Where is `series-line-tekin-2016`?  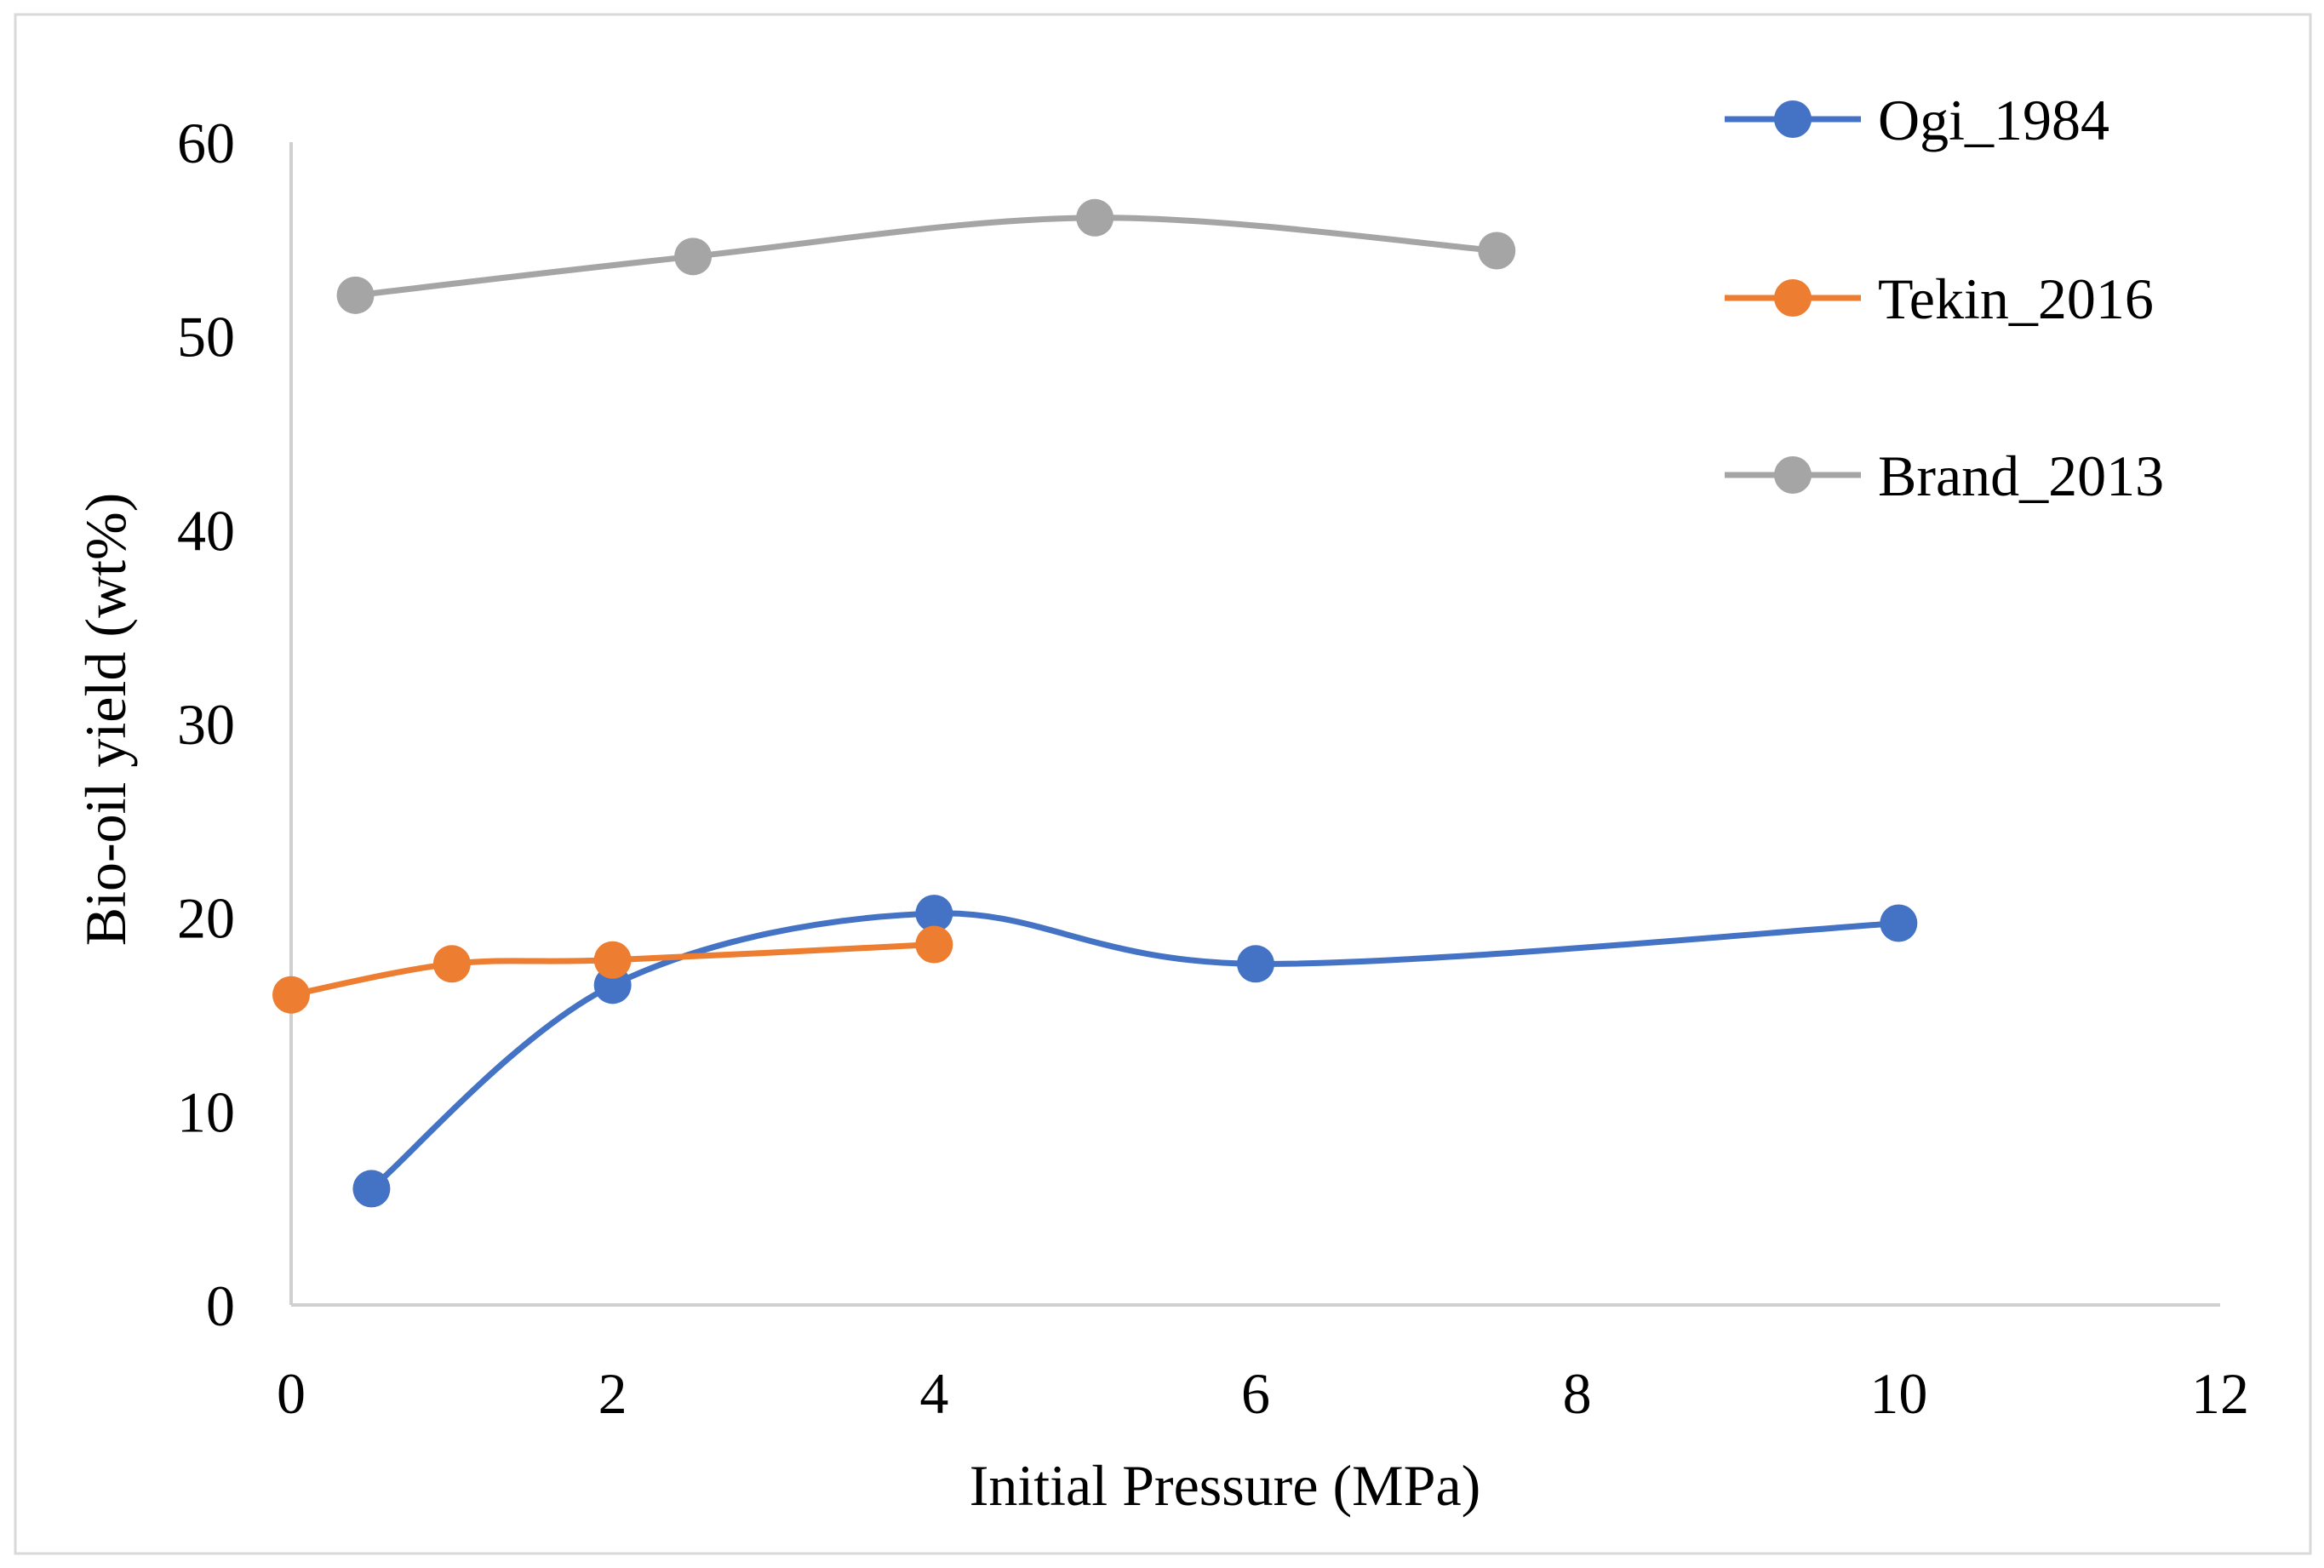 series-line-tekin-2016 is located at coordinates (612, 970).